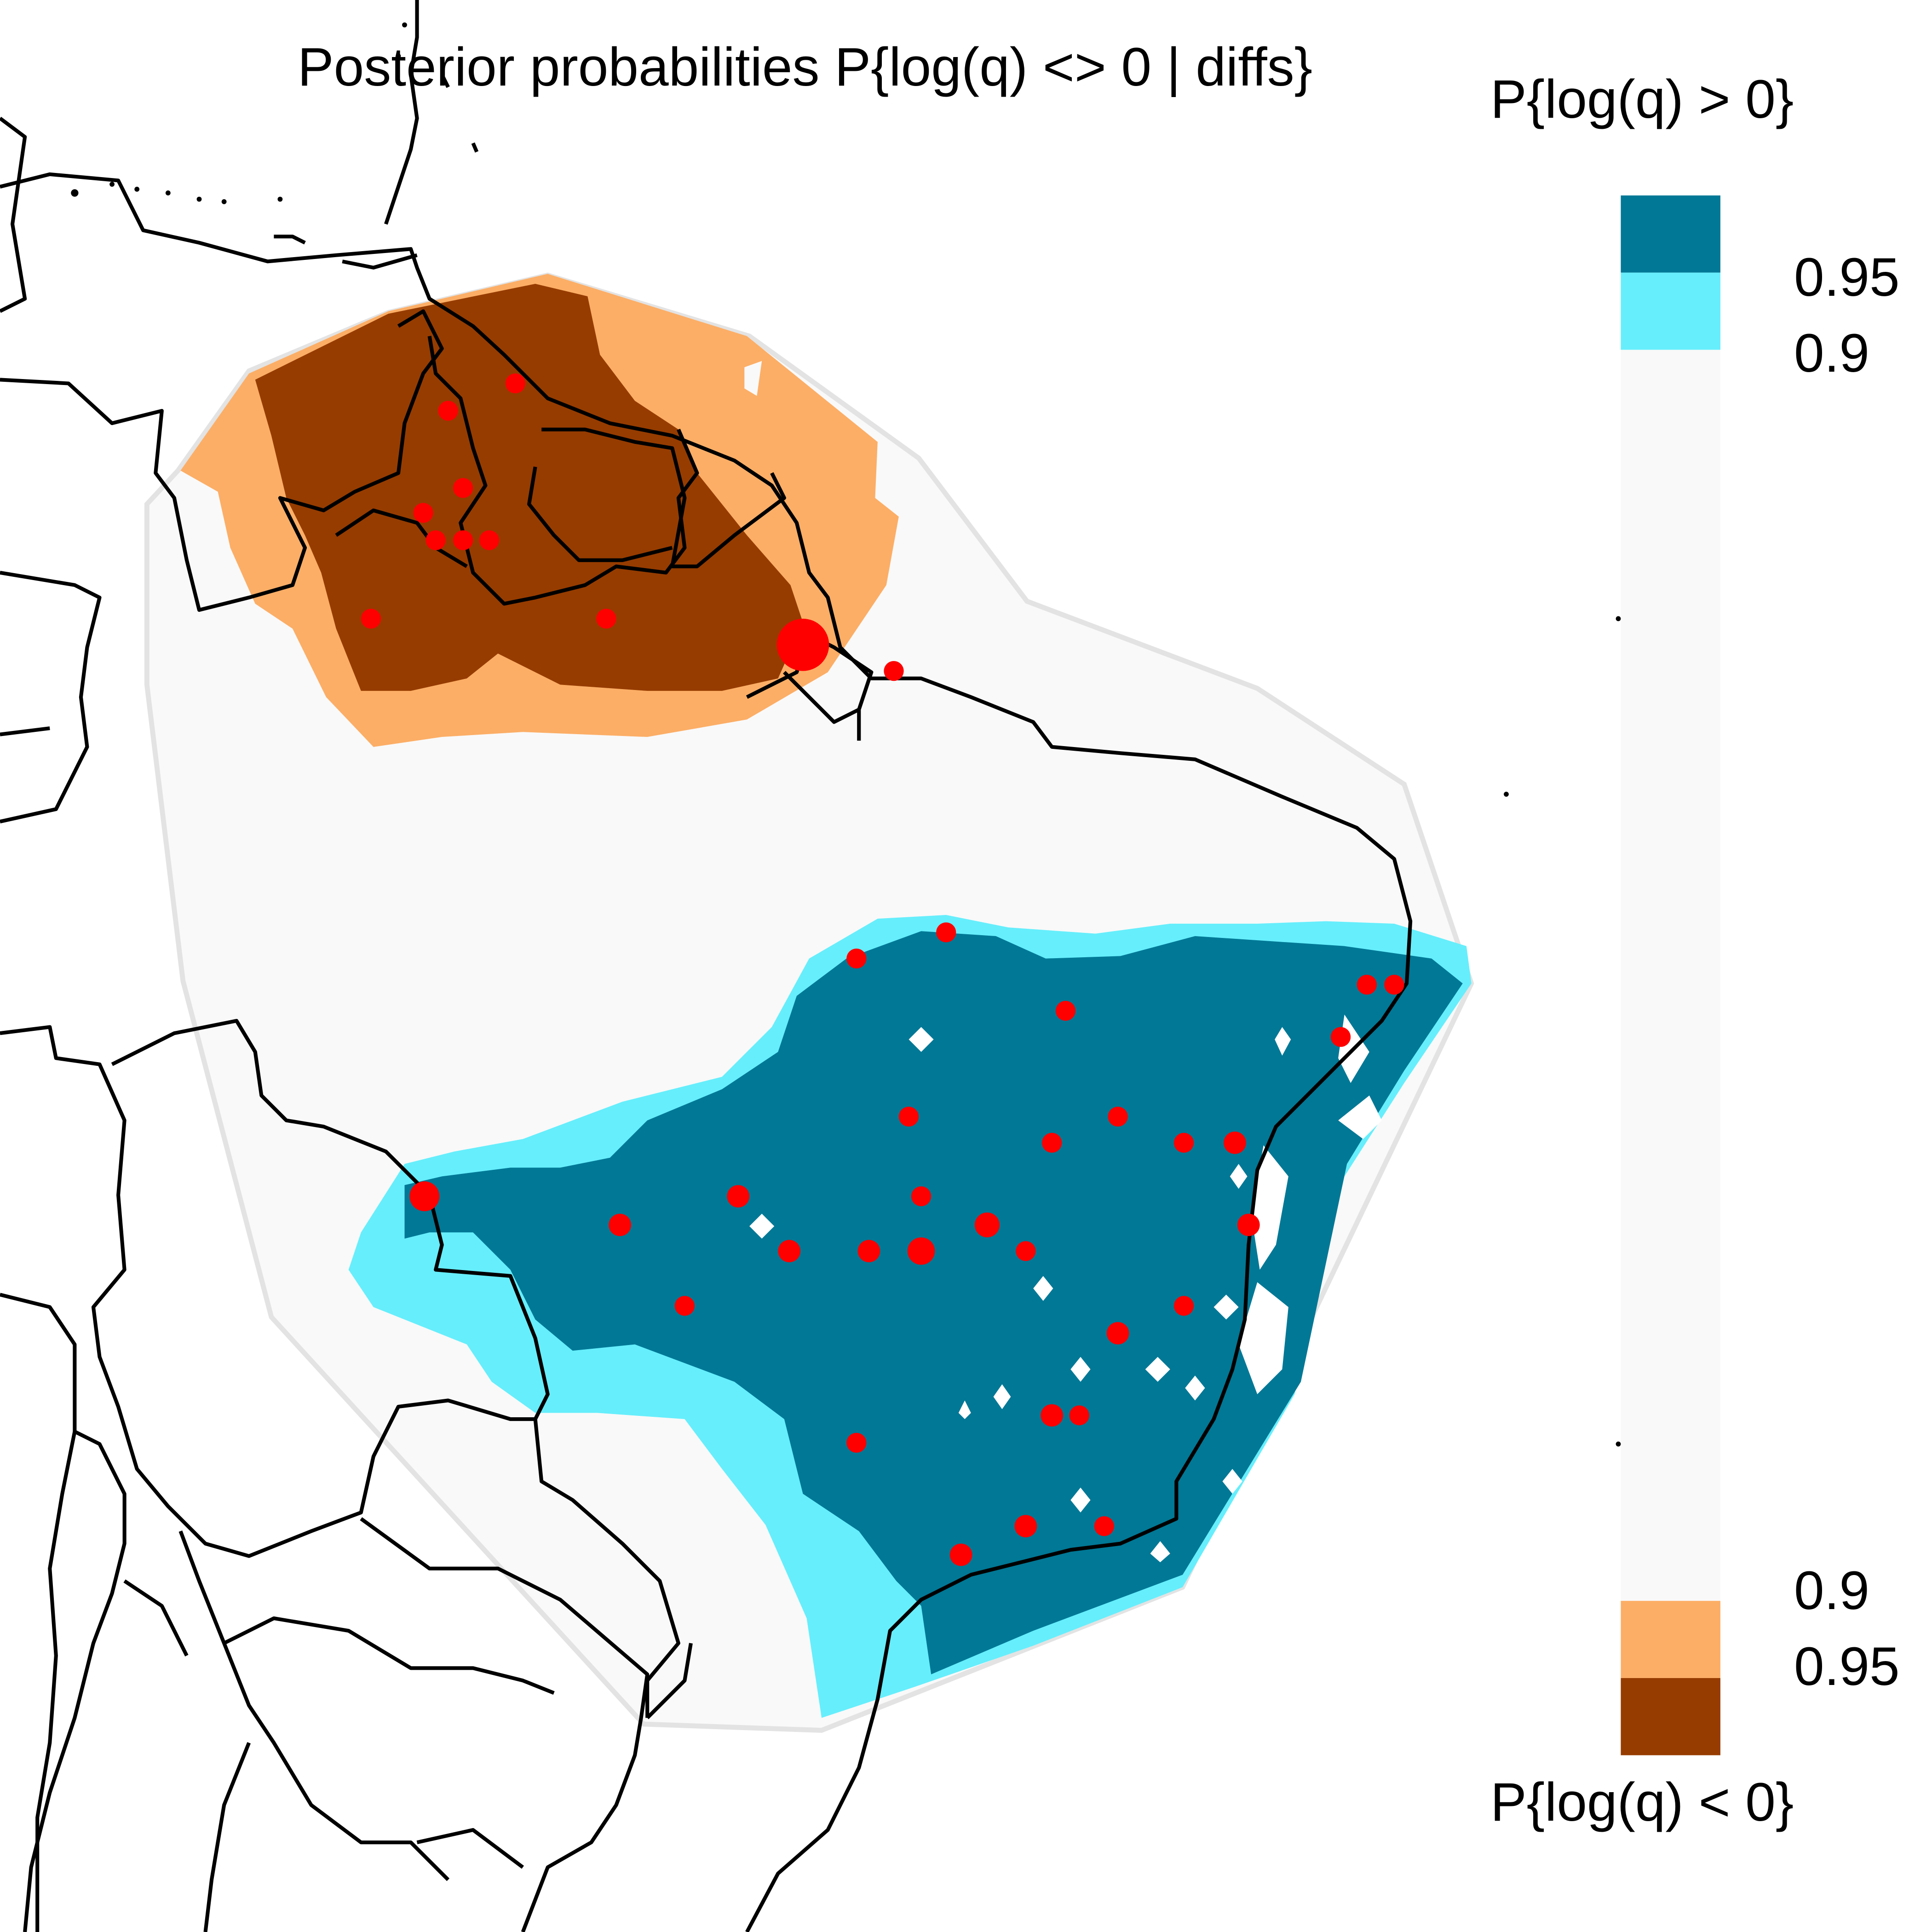 This screenshot has width=1932, height=1932. Describe the element at coordinates (1832, 1590) in the screenshot. I see `legend-tick-lower-0.9: 0.9` at that location.